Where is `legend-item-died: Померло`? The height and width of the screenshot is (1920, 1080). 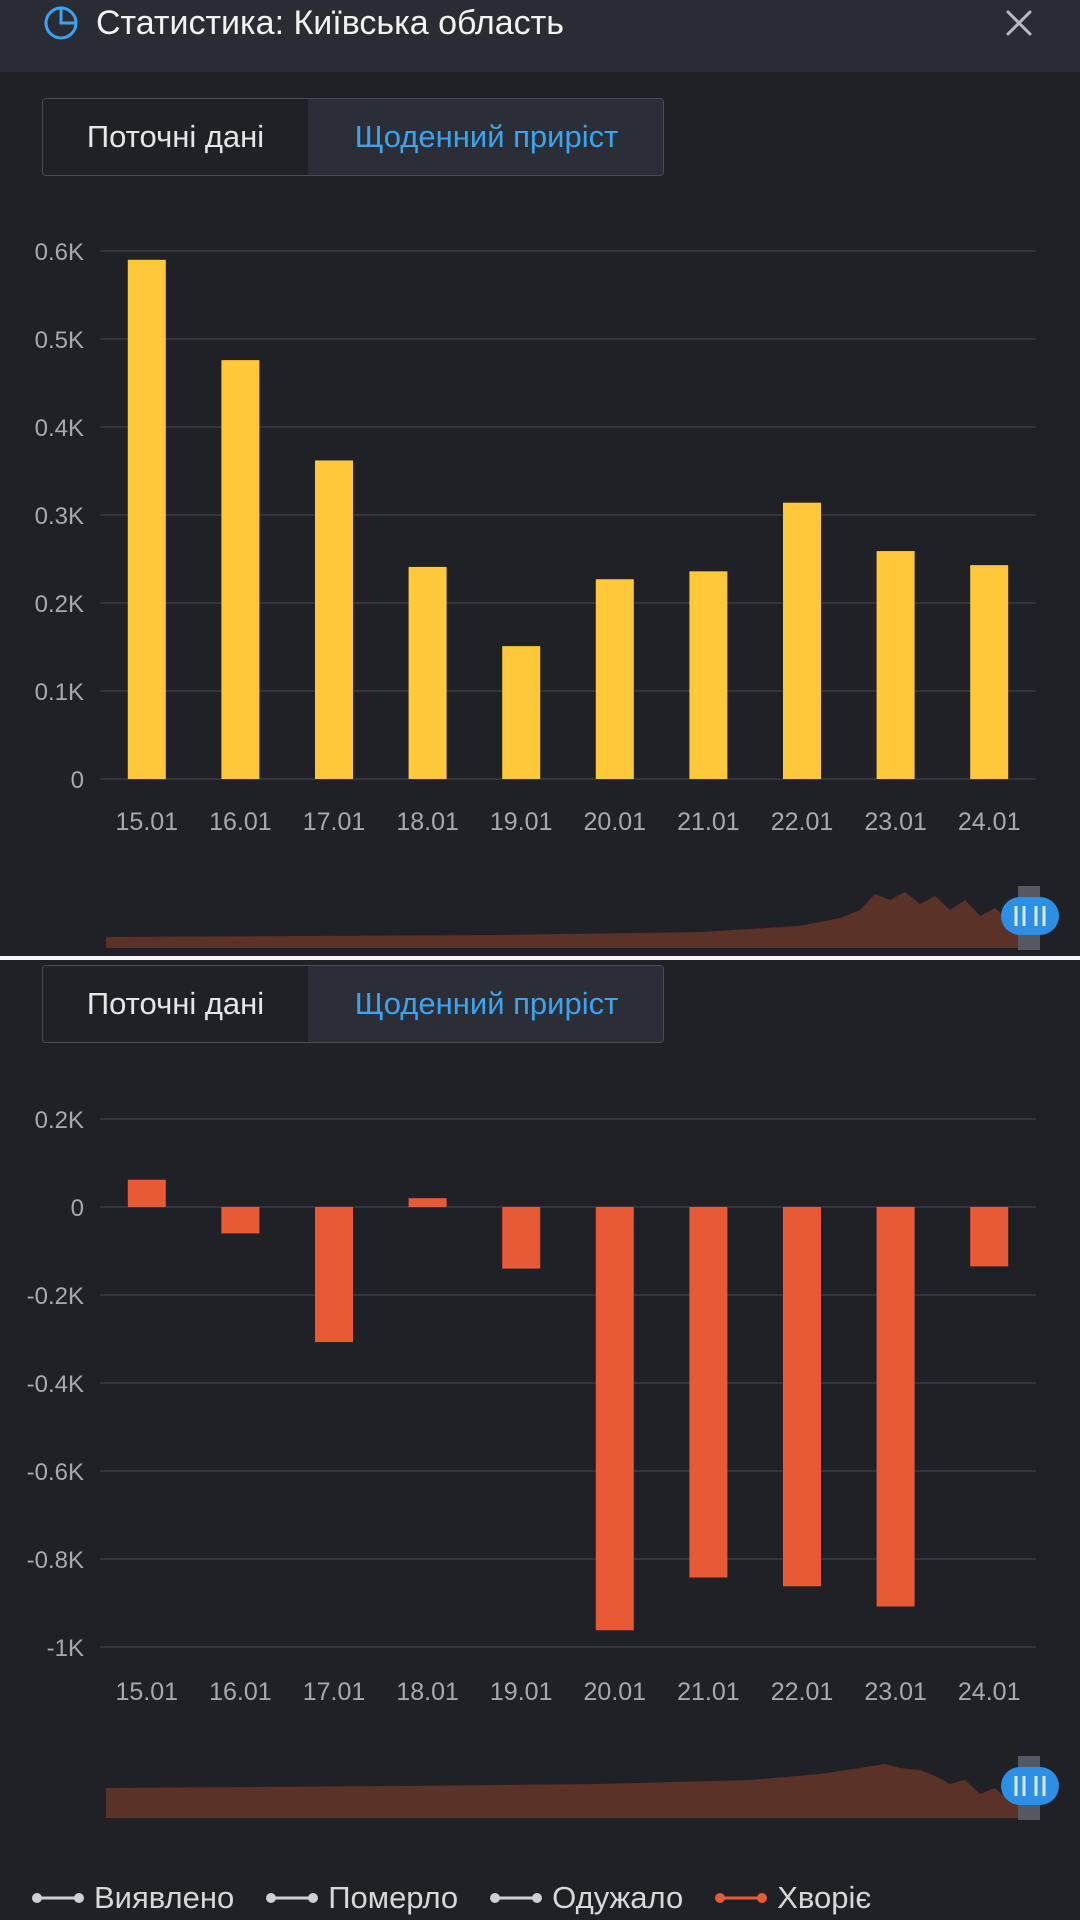 legend-item-died: Померло is located at coordinates (361, 1898).